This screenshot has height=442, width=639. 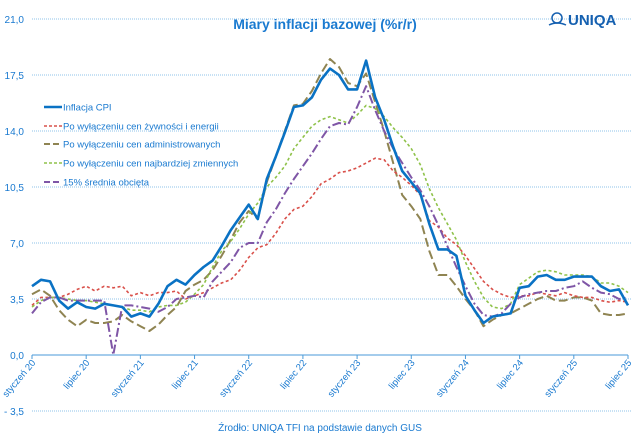 I want to click on legend-label: Inflacja CPI, so click(x=87, y=108).